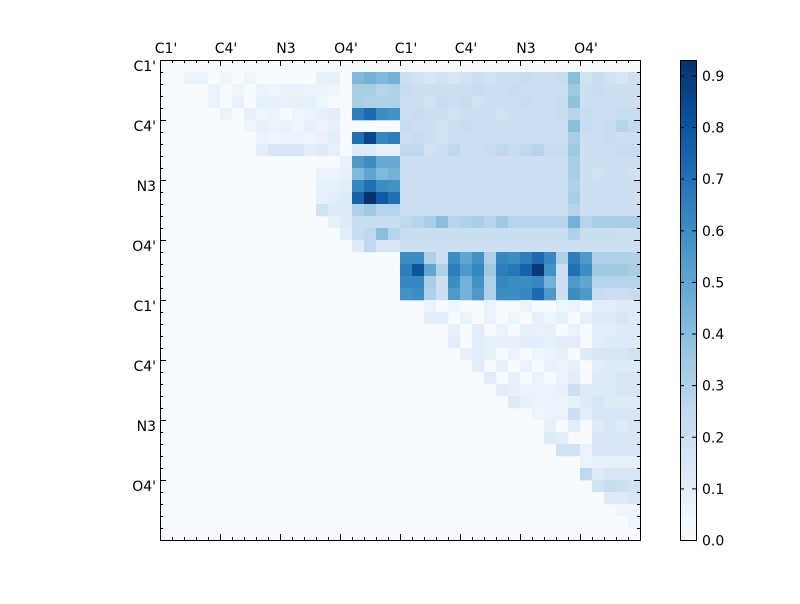  What do you see at coordinates (713, 180) in the screenshot?
I see `colorbar-tick-label: 0.7` at bounding box center [713, 180].